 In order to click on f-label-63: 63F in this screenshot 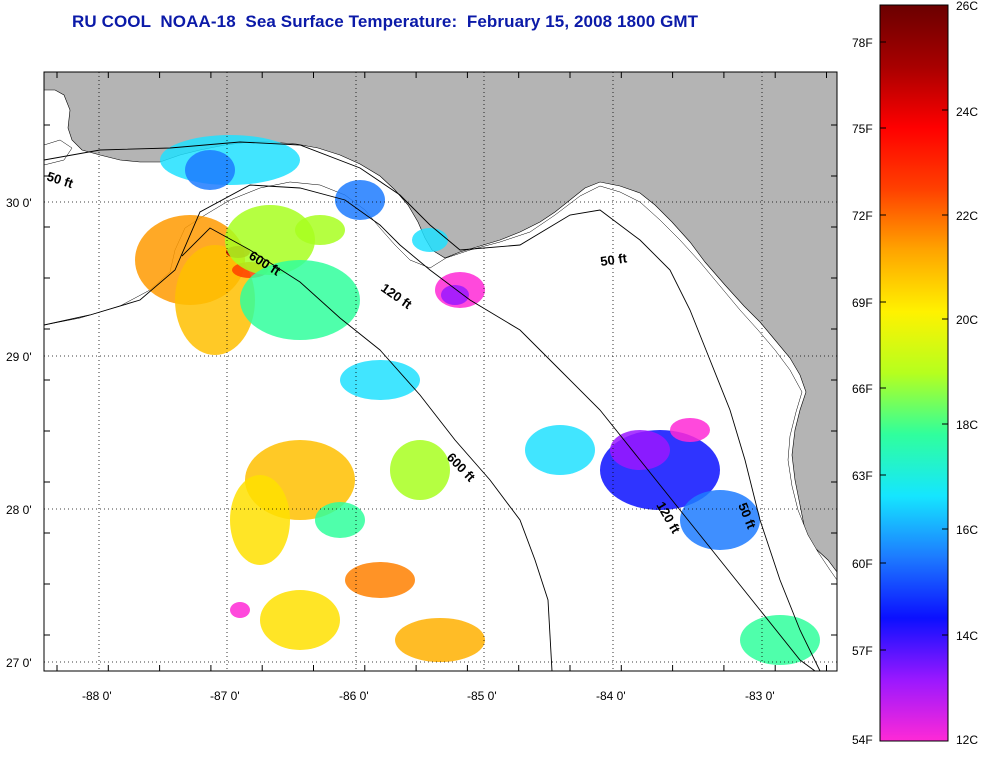, I will do `click(862, 476)`.